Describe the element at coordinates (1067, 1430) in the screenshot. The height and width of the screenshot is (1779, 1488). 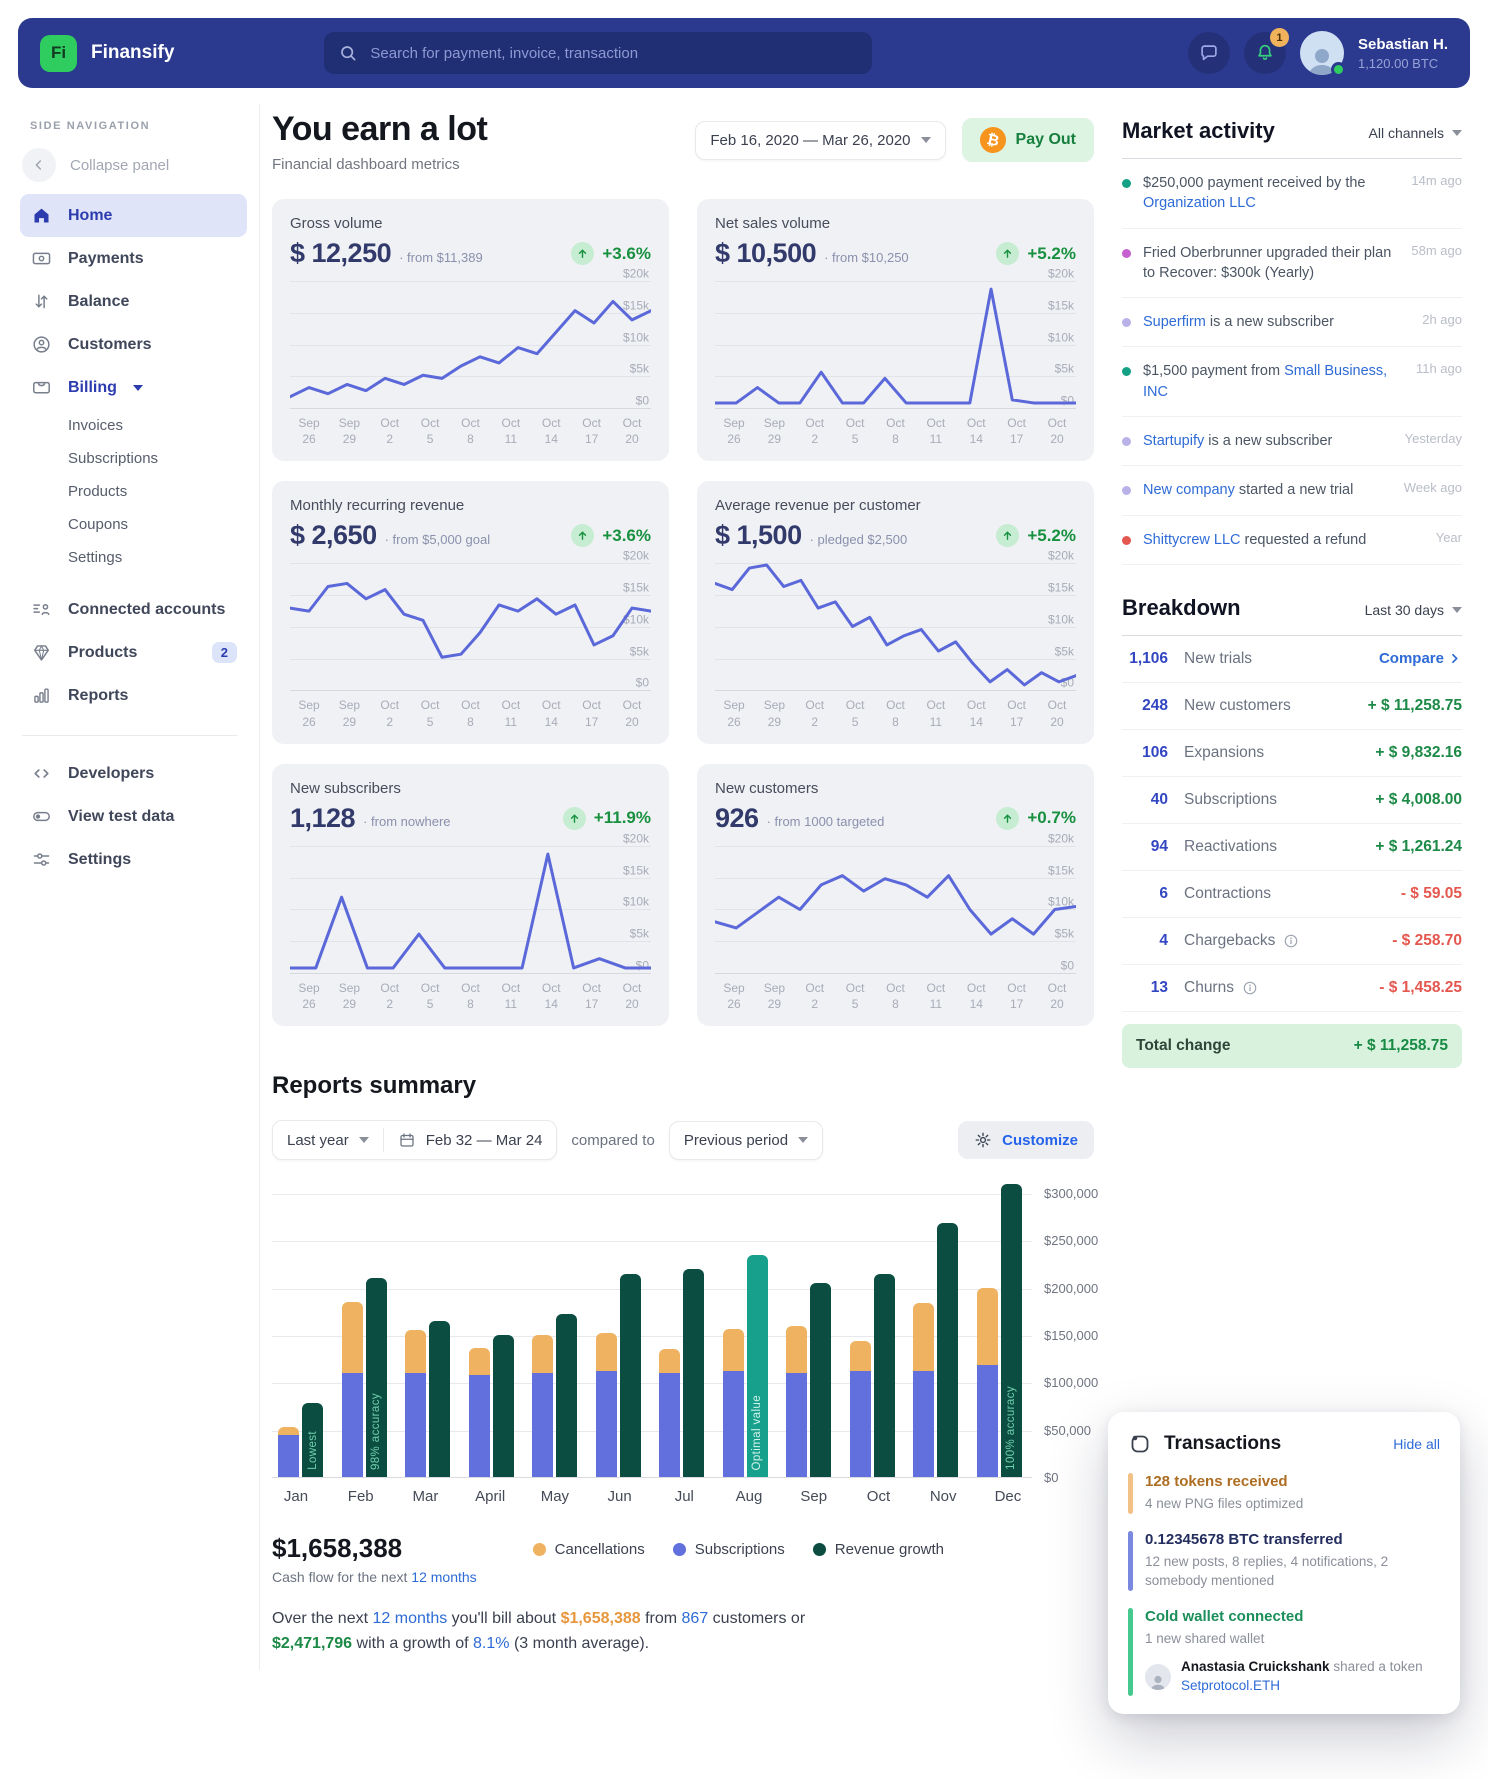
I see `y-axis-label: $50,000` at that location.